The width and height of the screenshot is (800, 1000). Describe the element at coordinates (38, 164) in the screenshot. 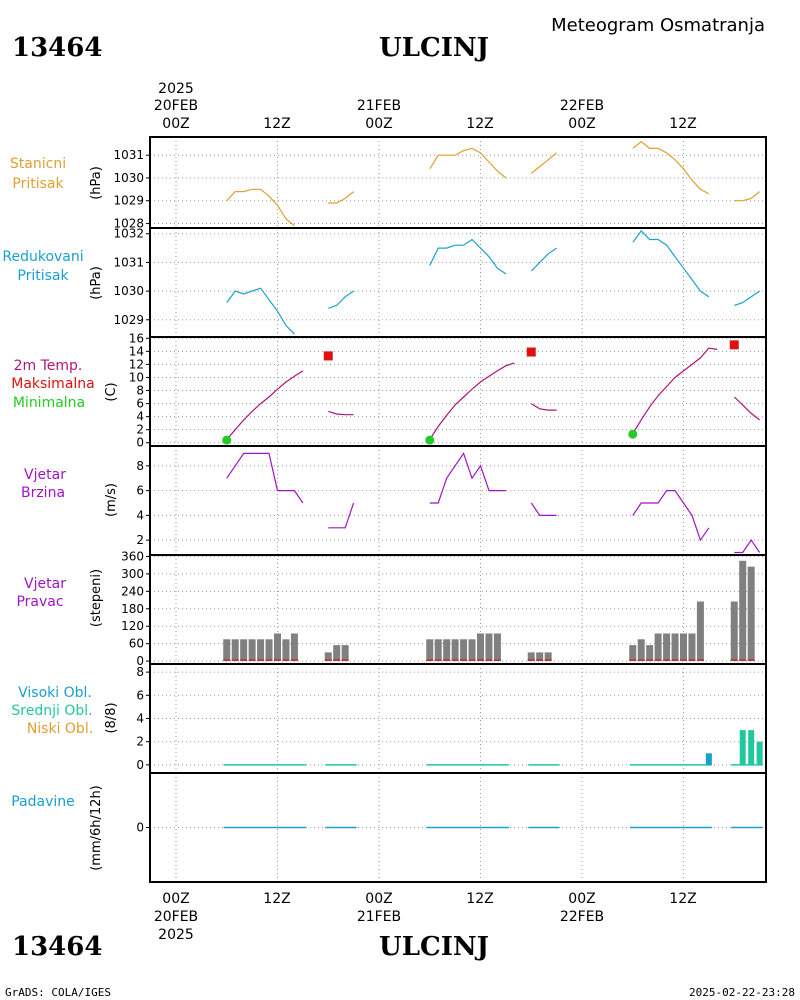

I see `p1-label-1: Stanicni` at that location.